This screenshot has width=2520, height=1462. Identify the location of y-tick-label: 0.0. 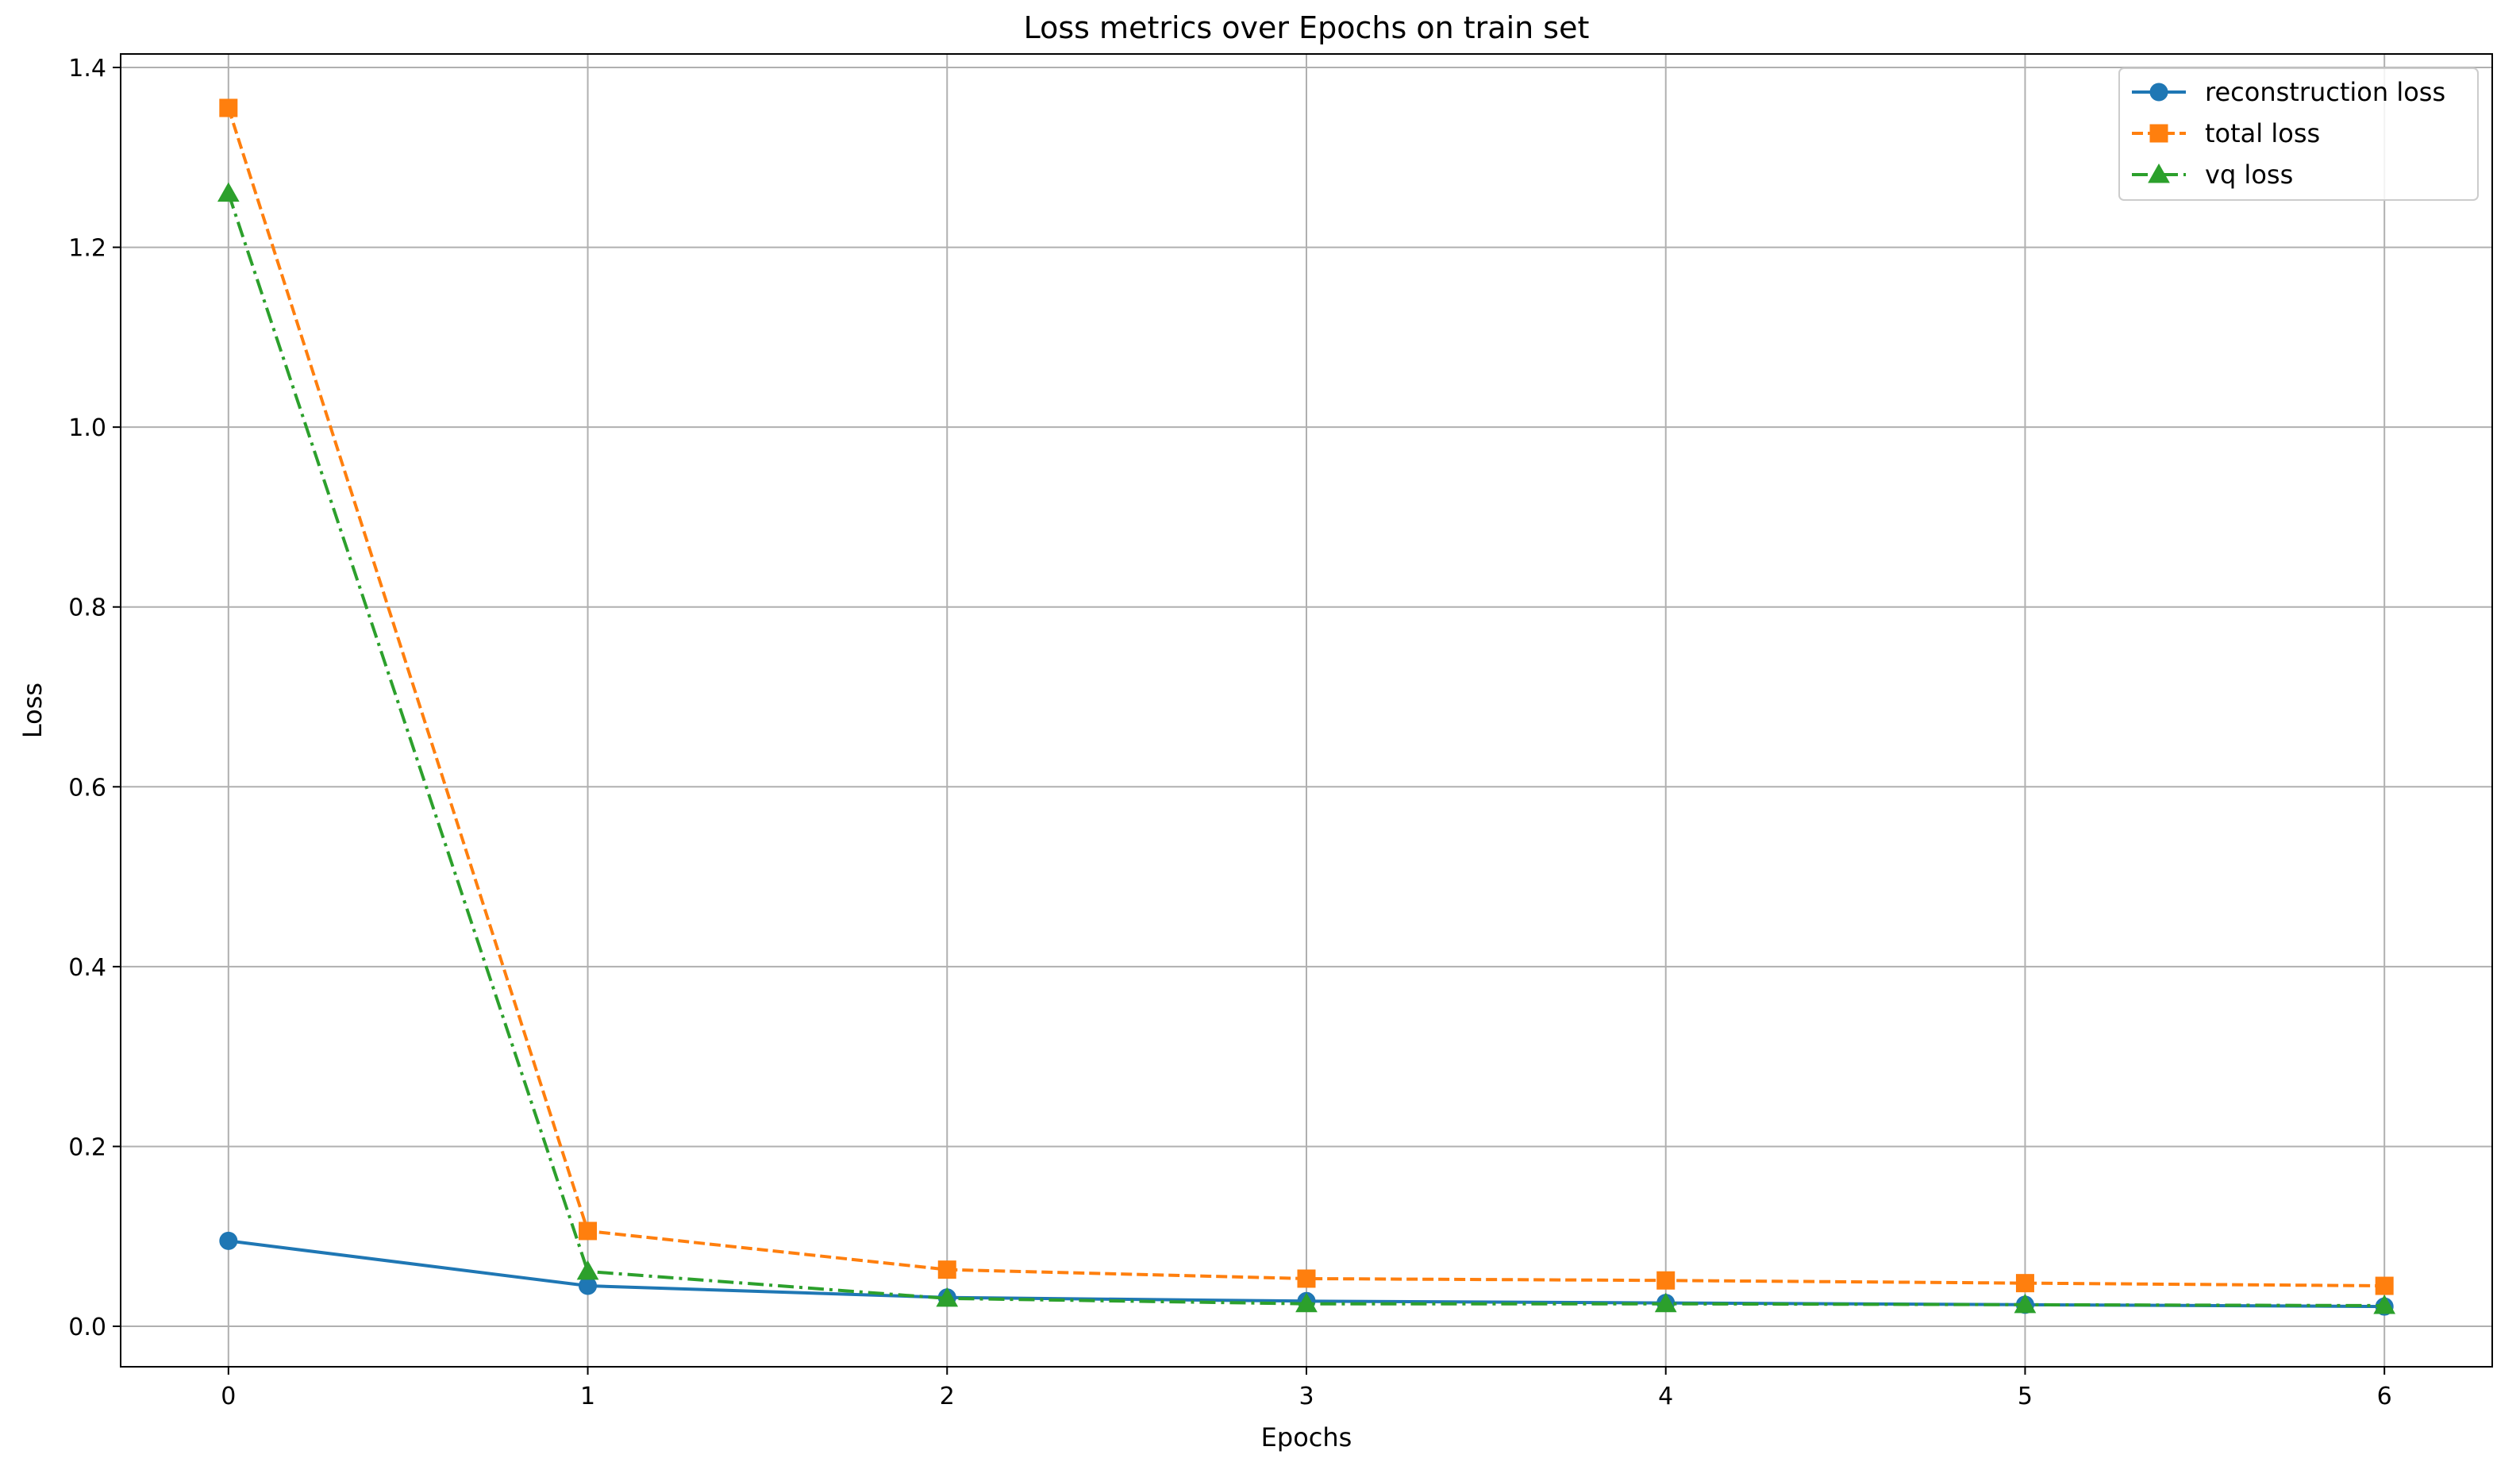
(87, 1327).